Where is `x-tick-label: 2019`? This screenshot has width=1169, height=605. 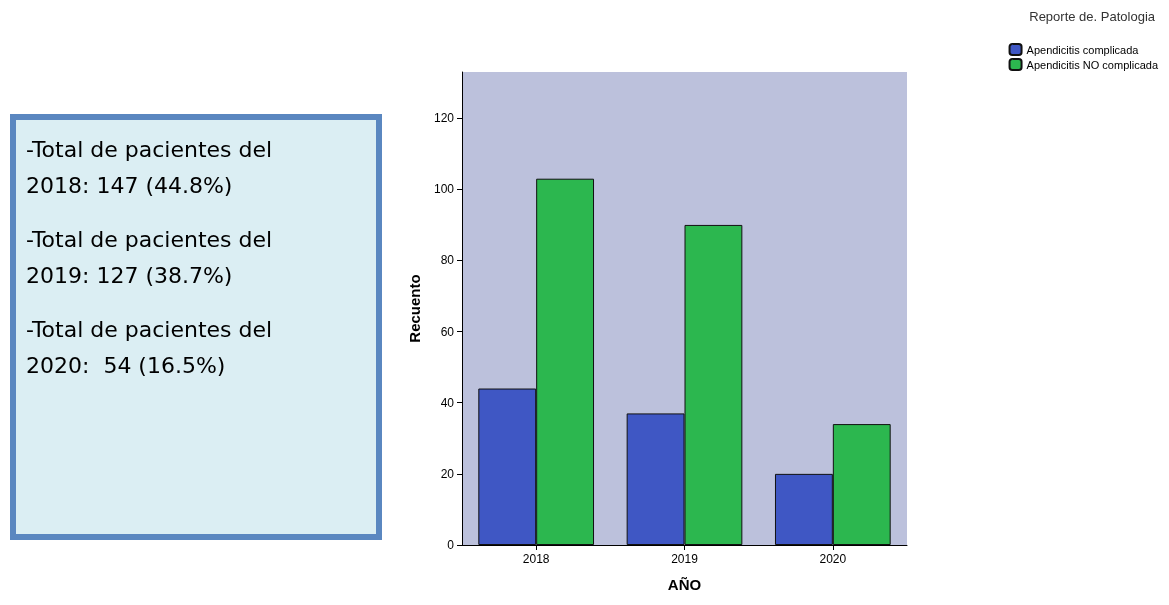 x-tick-label: 2019 is located at coordinates (685, 559).